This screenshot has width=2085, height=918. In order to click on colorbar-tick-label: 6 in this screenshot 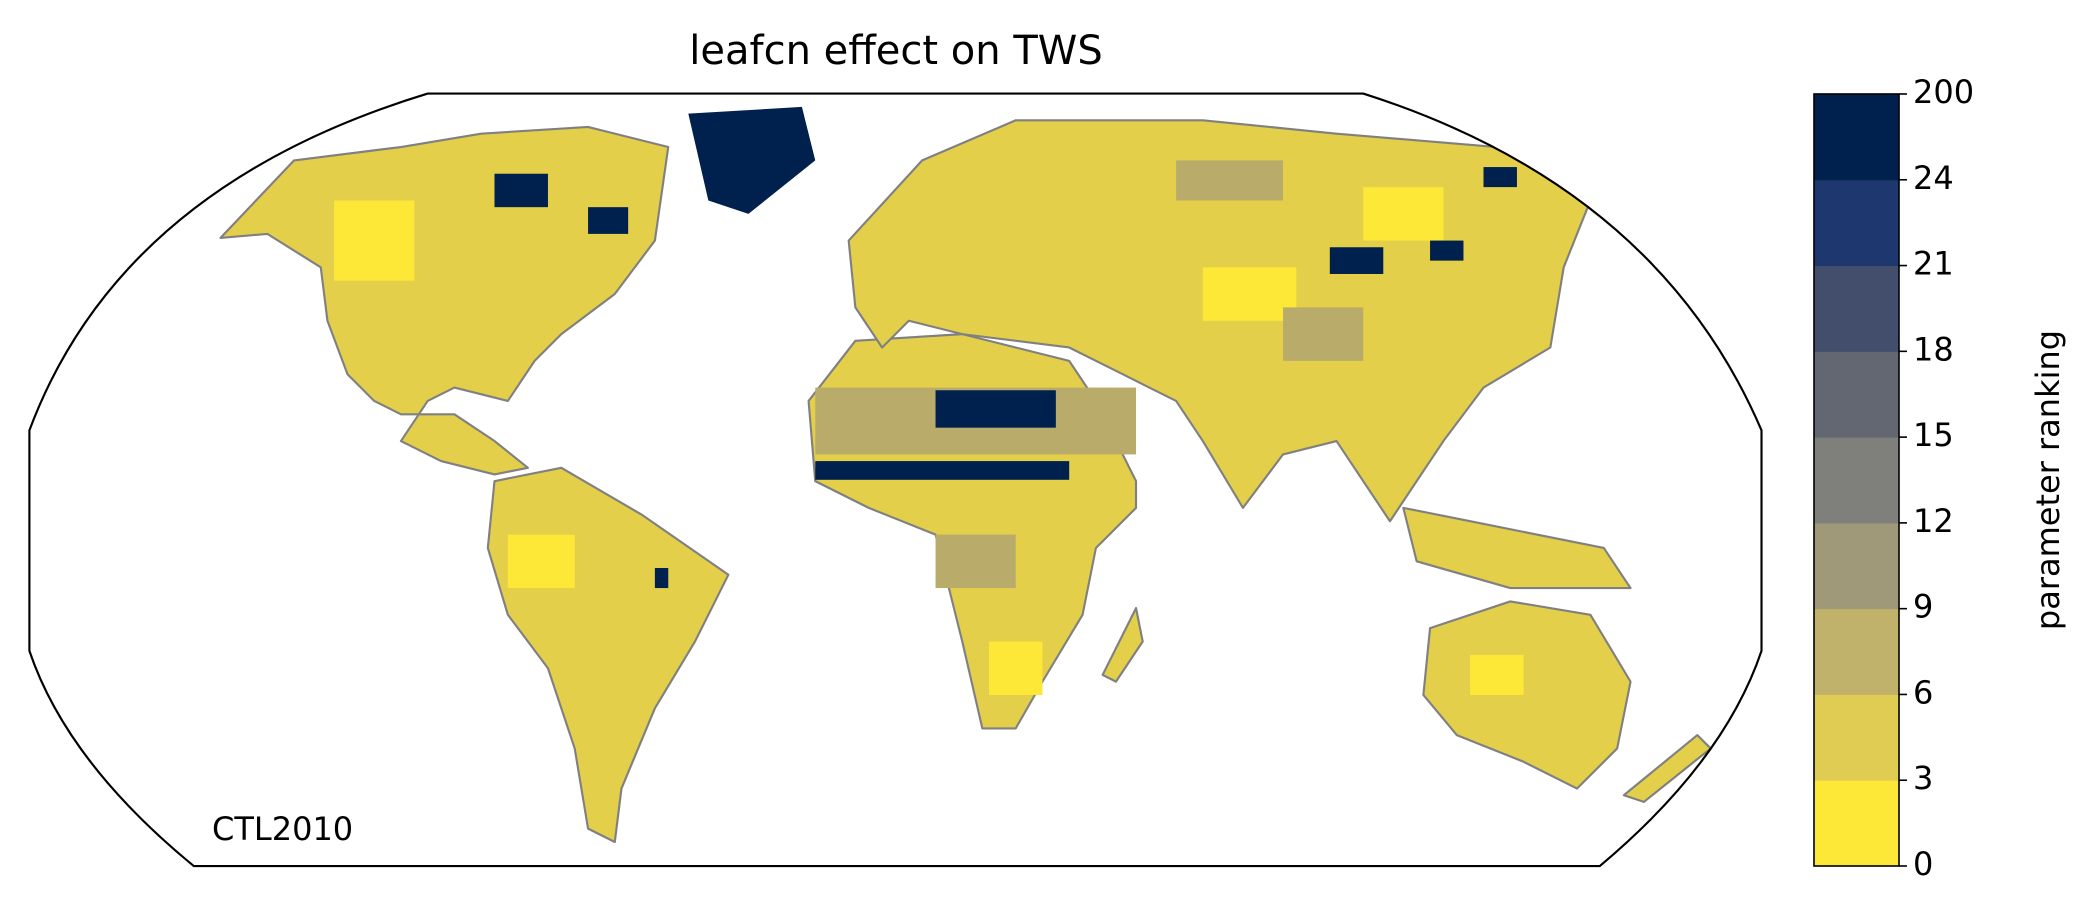, I will do `click(1923, 692)`.